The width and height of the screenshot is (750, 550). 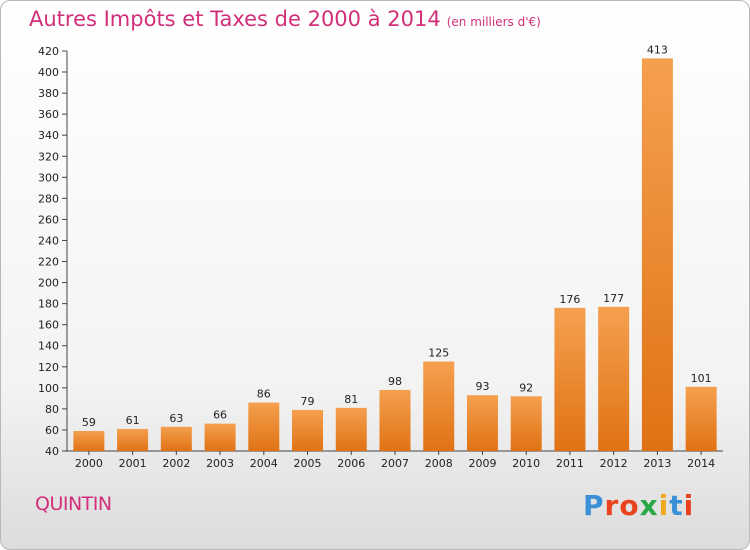 What do you see at coordinates (48, 325) in the screenshot?
I see `y-tick-label: 160` at bounding box center [48, 325].